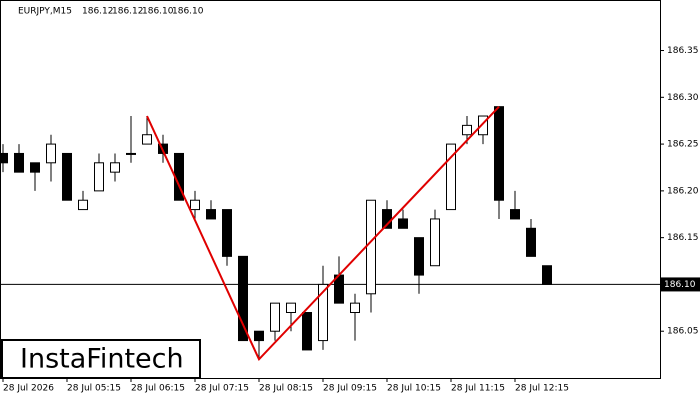 Image resolution: width=700 pixels, height=400 pixels. I want to click on y-tick-label: 186.05, so click(683, 332).